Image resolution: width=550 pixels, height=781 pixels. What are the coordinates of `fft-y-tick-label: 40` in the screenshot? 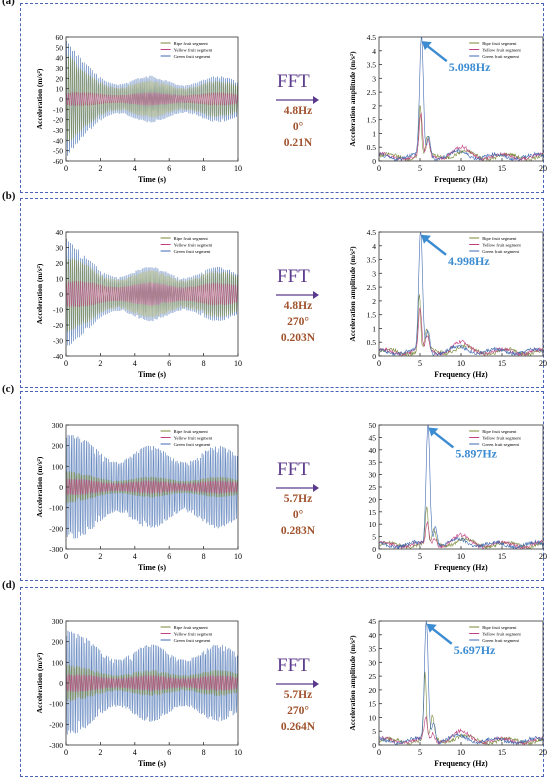 It's located at (373, 450).